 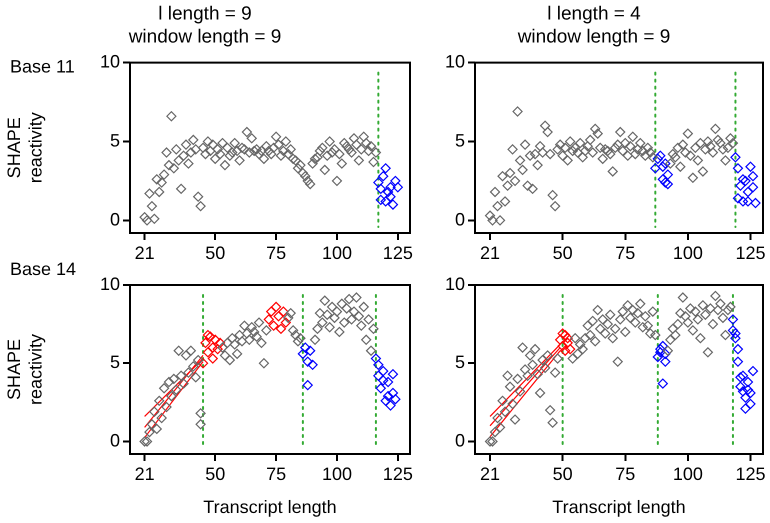 What do you see at coordinates (43, 268) in the screenshot?
I see `text: Base 14` at bounding box center [43, 268].